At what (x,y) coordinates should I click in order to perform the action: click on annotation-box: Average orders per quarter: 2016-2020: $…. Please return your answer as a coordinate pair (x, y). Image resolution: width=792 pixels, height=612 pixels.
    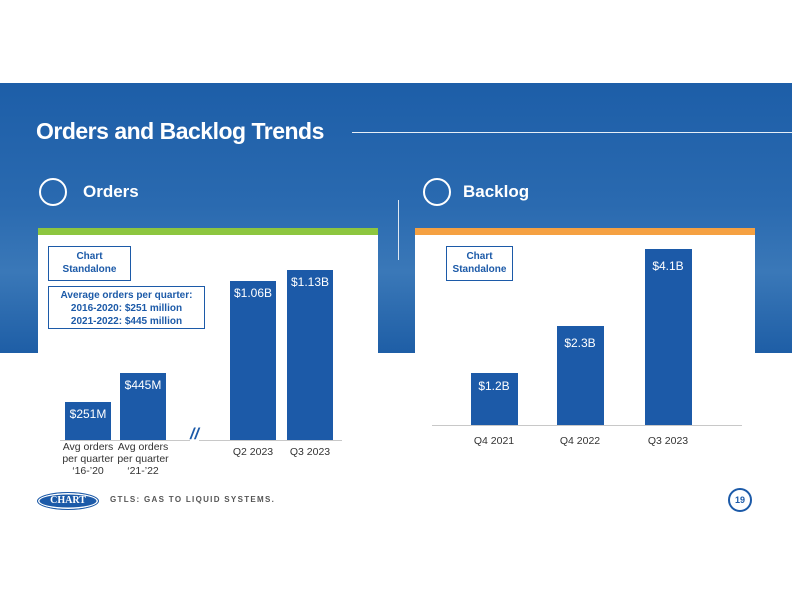
    Looking at the image, I should click on (126, 307).